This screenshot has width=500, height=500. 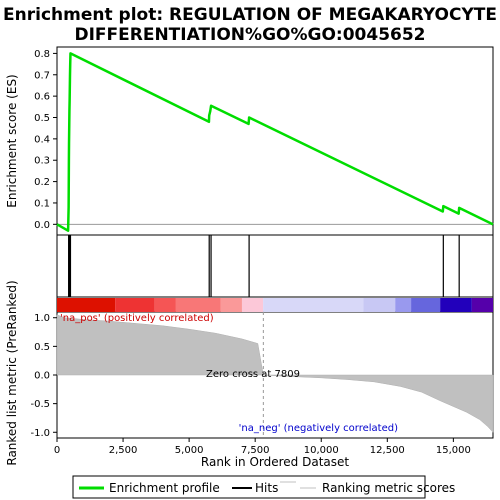 I want to click on chart-title-line2: DIFFERENTIATION%GO%GO:0045652, so click(x=249, y=35).